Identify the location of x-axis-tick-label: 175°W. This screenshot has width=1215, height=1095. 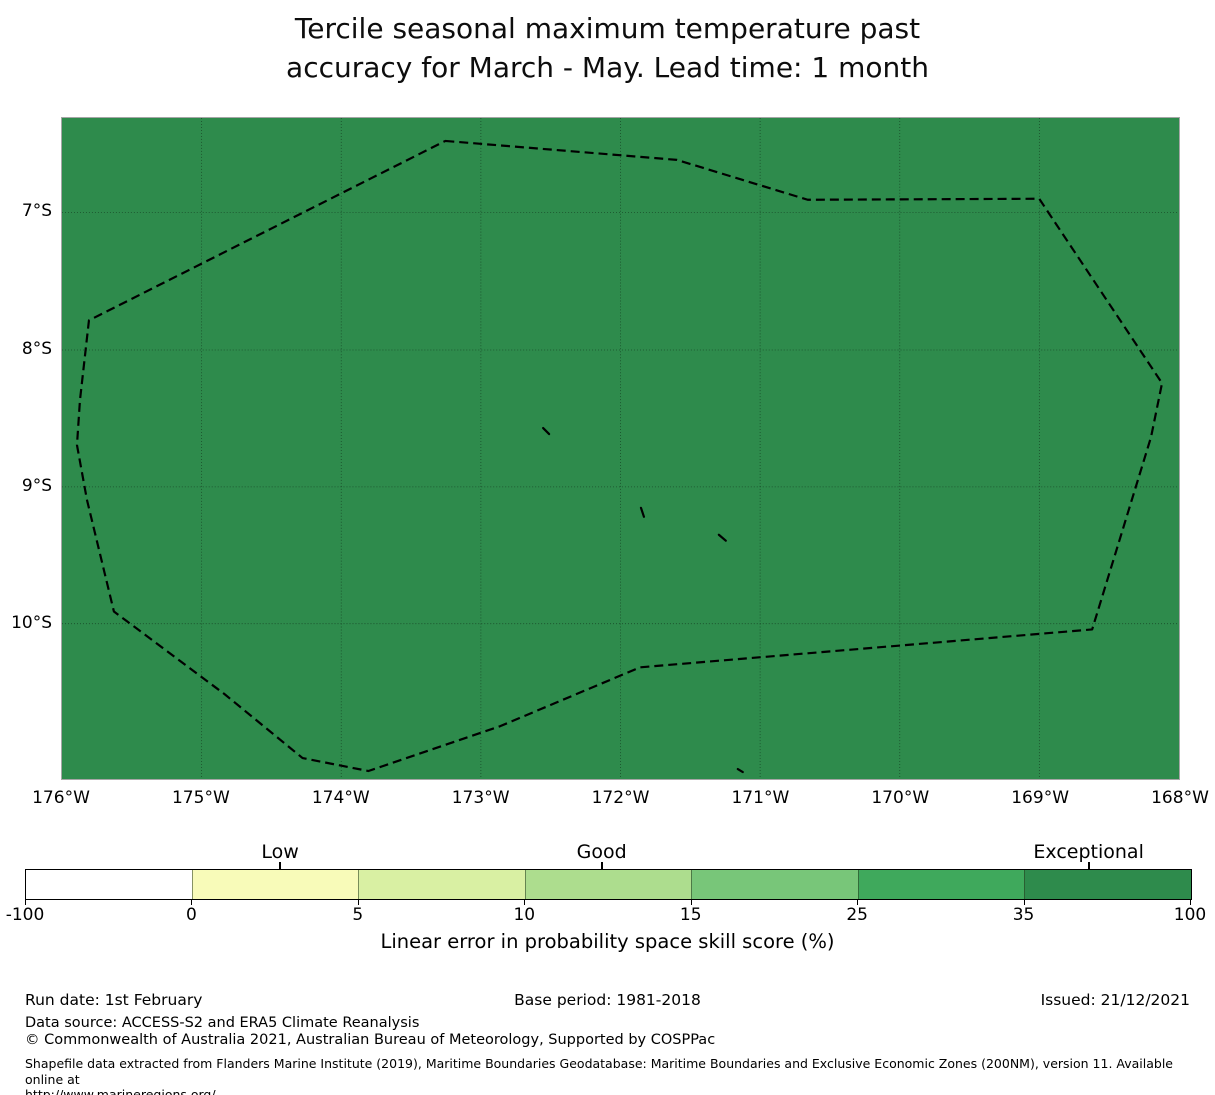
(200, 798).